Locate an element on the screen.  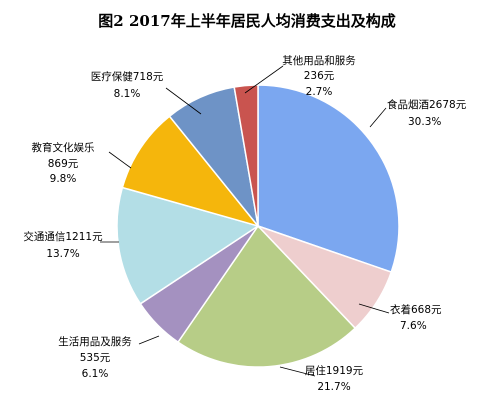
slice-label-8-value-label2: 236元 is located at coordinates (319, 76).